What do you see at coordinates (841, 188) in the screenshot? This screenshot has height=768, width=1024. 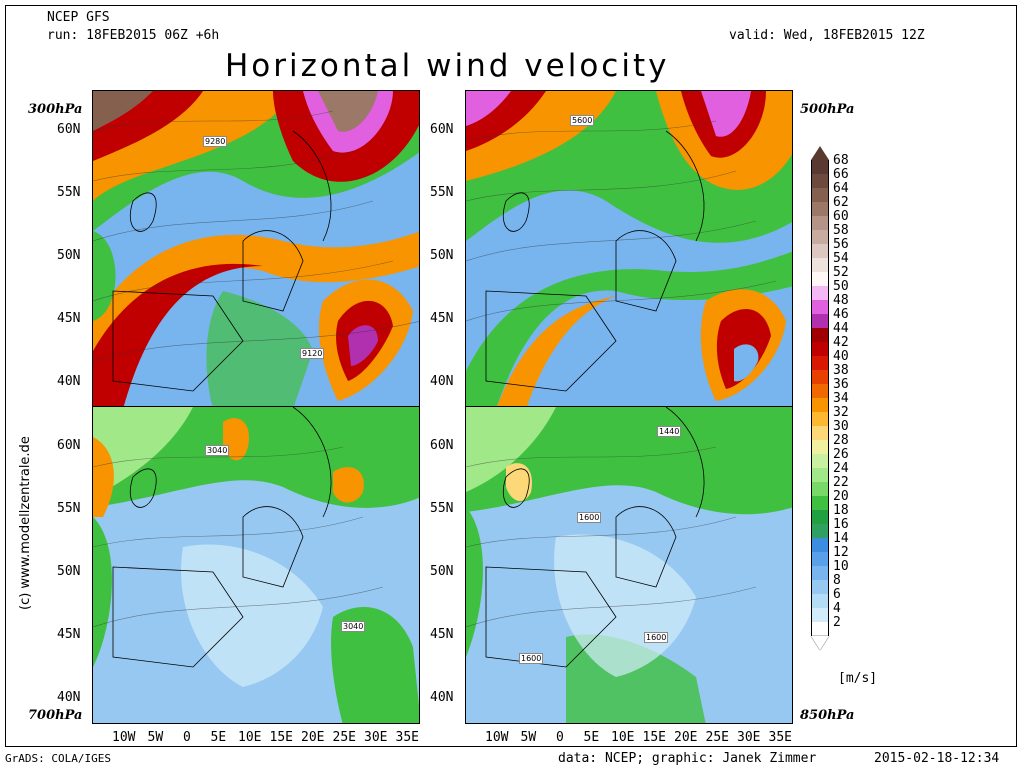 I see `colorbar-tick-label: 64` at bounding box center [841, 188].